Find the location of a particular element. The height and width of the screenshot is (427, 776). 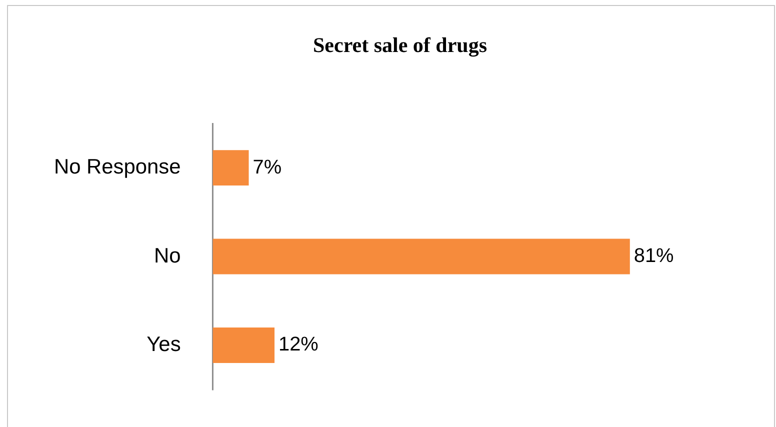

chart-title: Secret sale of drugs is located at coordinates (400, 45).